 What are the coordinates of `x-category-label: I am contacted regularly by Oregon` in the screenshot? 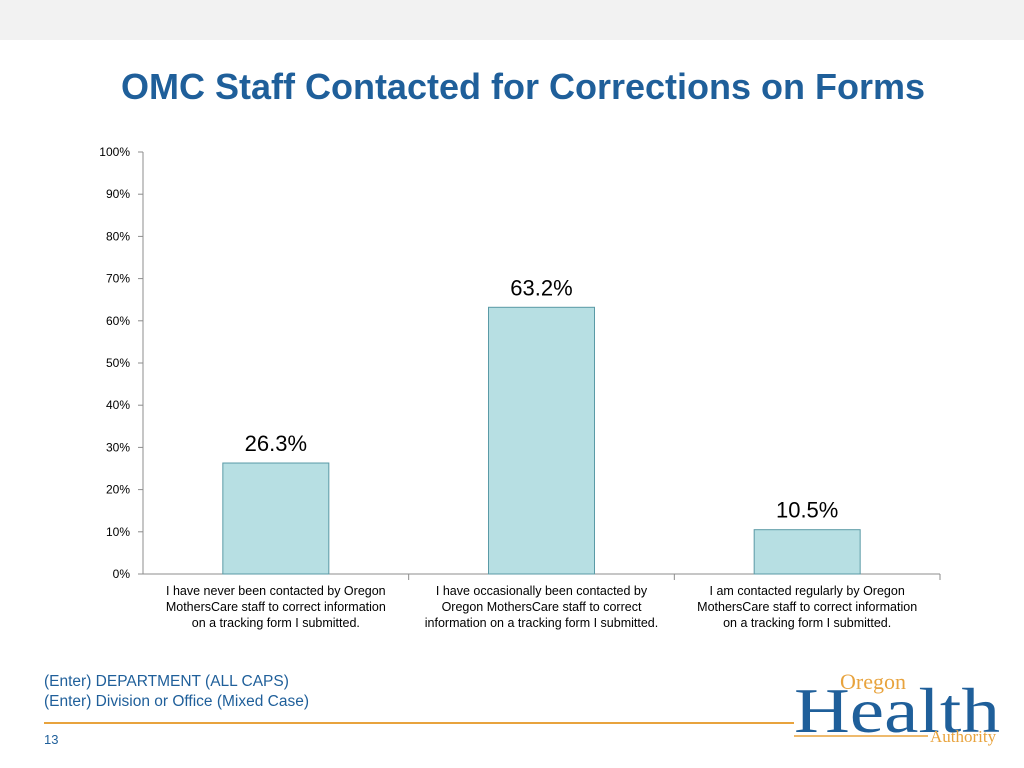 It's located at (807, 591).